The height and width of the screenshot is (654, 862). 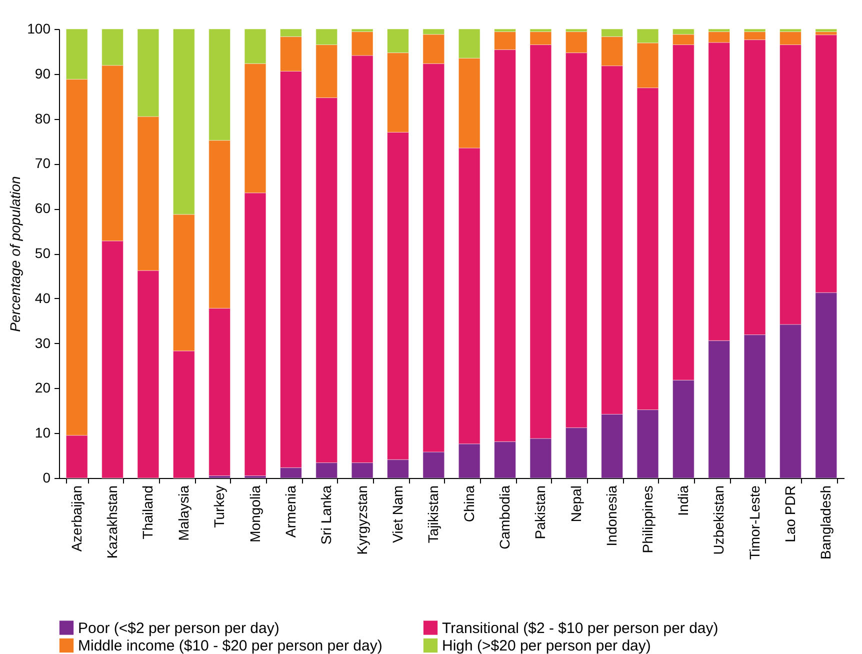 What do you see at coordinates (612, 515) in the screenshot?
I see `x-tick-label: Indonesia` at bounding box center [612, 515].